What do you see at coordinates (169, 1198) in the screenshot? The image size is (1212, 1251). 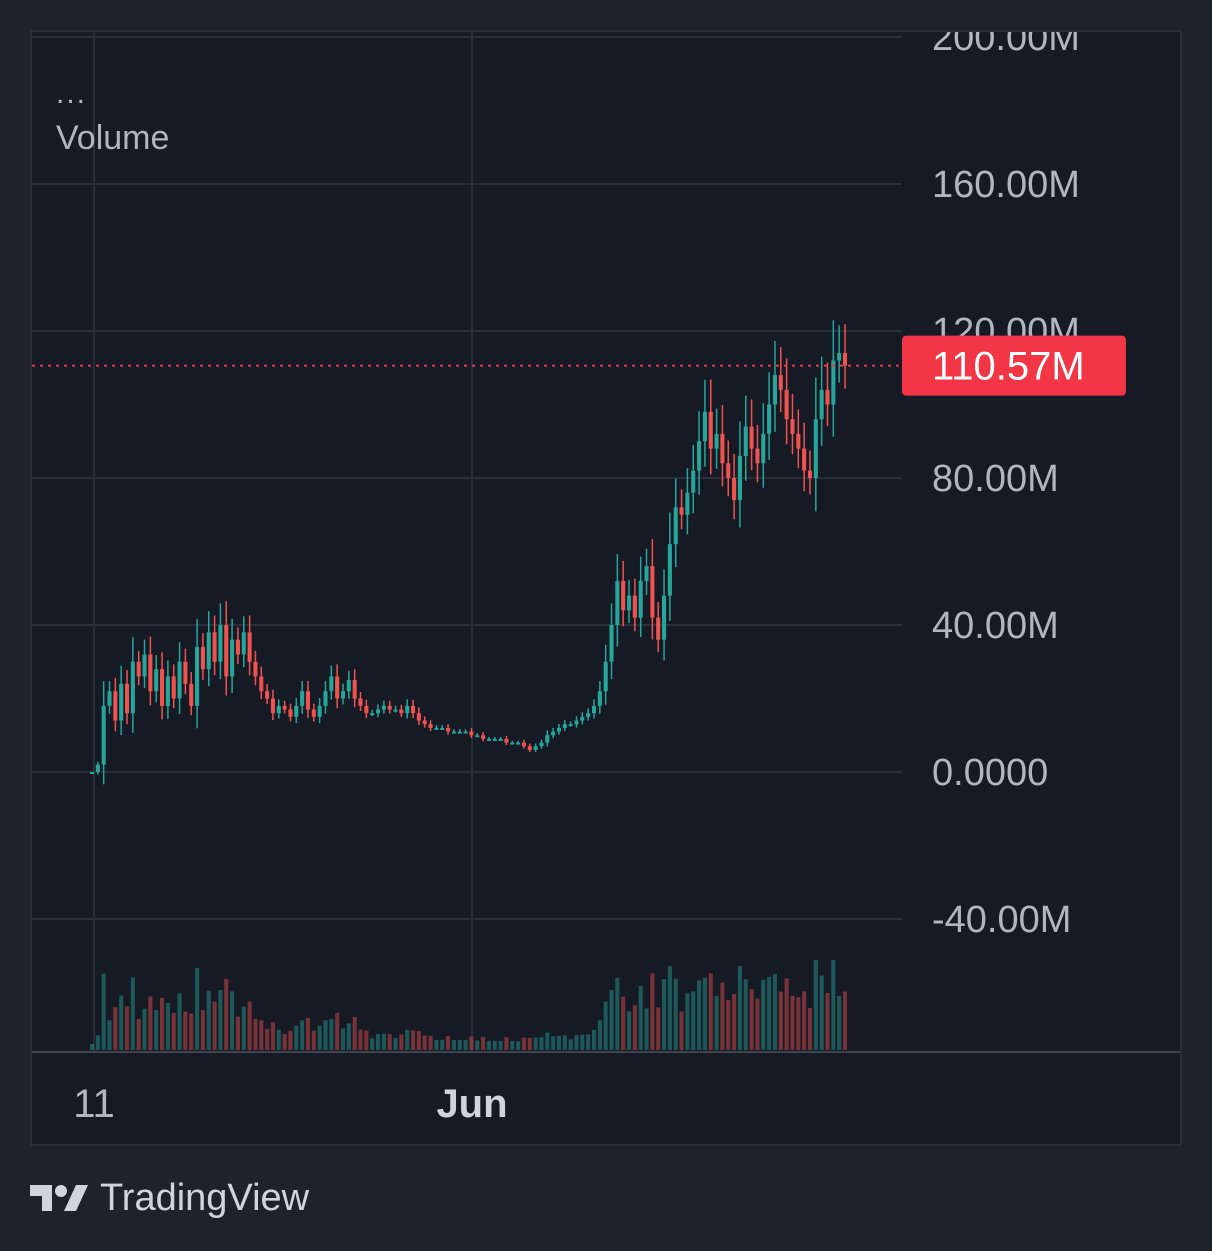 I see `brand: TradingView` at bounding box center [169, 1198].